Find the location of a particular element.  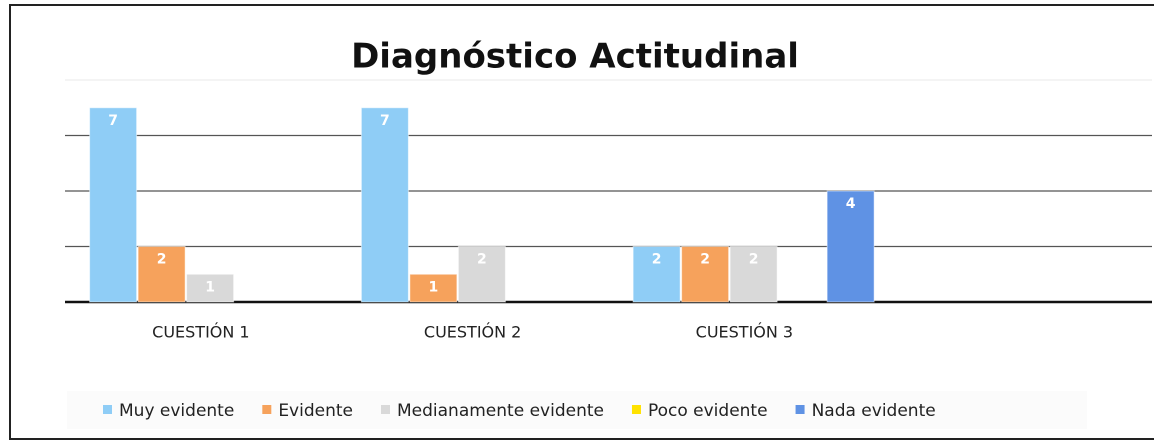

data-label: 4 is located at coordinates (851, 204).